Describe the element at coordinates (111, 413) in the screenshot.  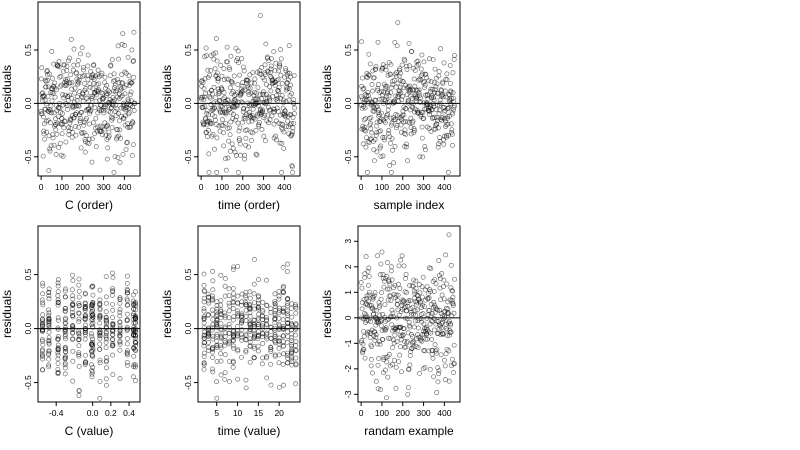
I see `x-tick-label: 0.2` at that location.